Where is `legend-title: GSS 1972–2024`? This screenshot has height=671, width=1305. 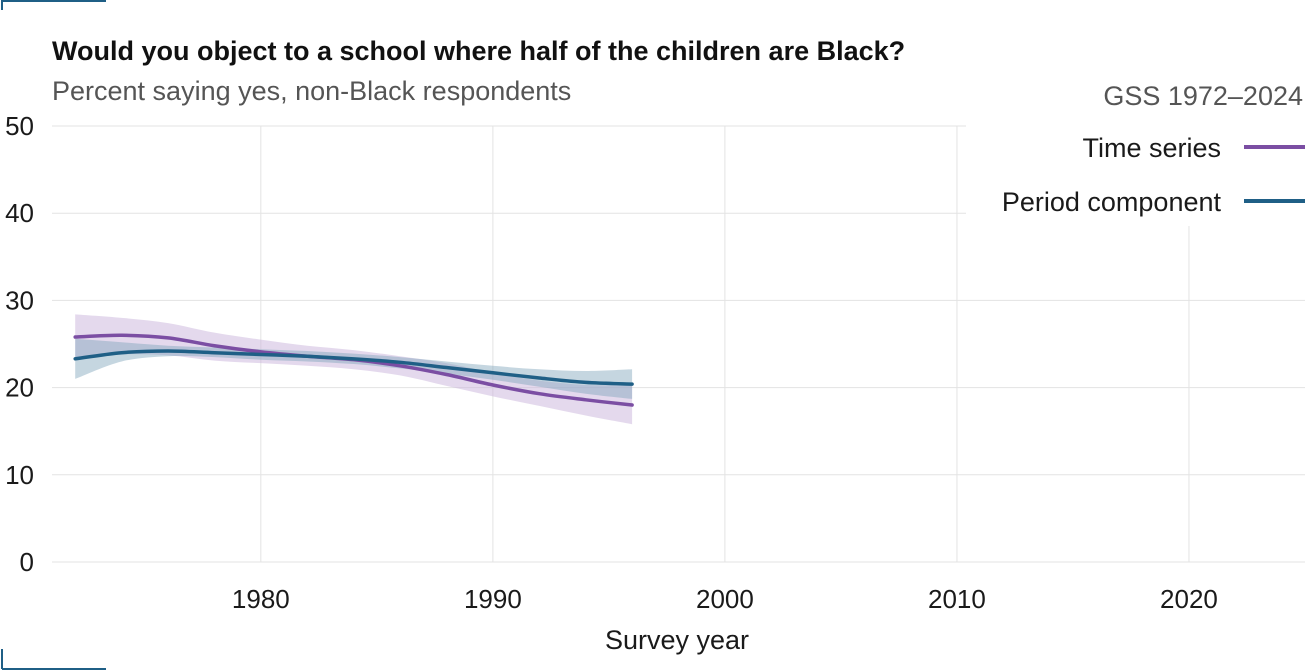
legend-title: GSS 1972–2024 is located at coordinates (1203, 96).